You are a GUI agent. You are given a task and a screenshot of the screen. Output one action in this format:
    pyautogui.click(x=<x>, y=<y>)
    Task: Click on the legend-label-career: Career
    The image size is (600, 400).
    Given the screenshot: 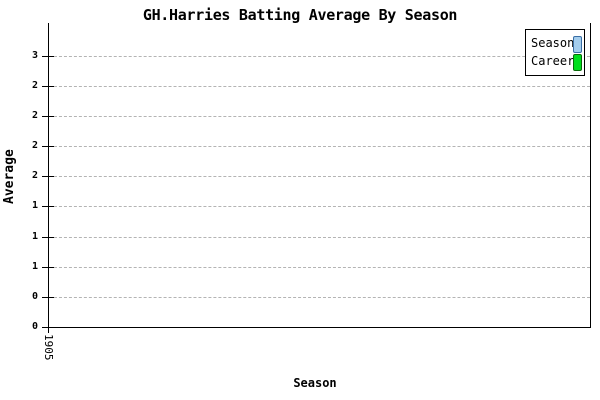 What is the action you would take?
    pyautogui.click(x=553, y=61)
    